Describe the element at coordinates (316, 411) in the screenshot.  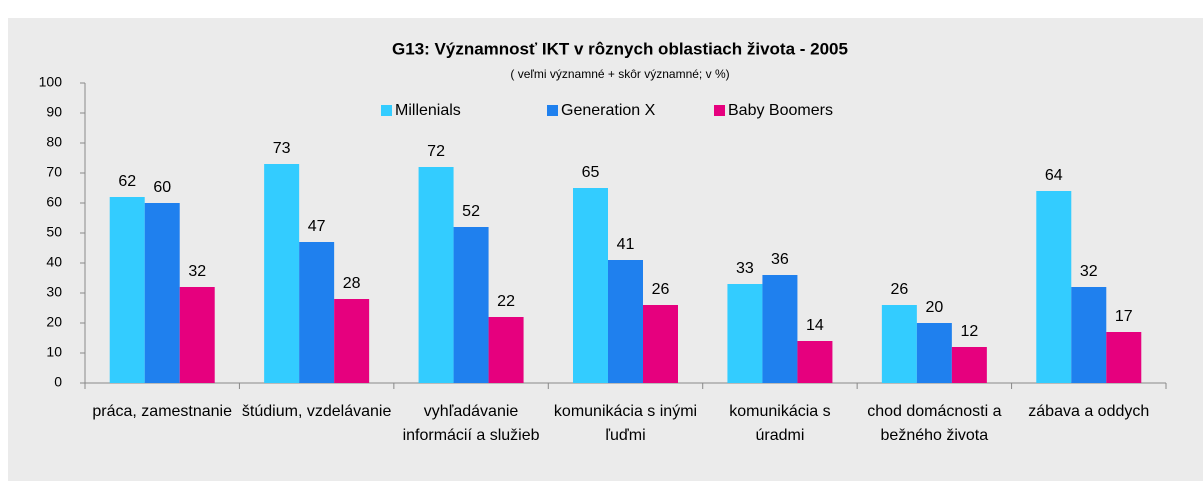
I see `x-tick-label: štúdium, vzdelávanie` at that location.